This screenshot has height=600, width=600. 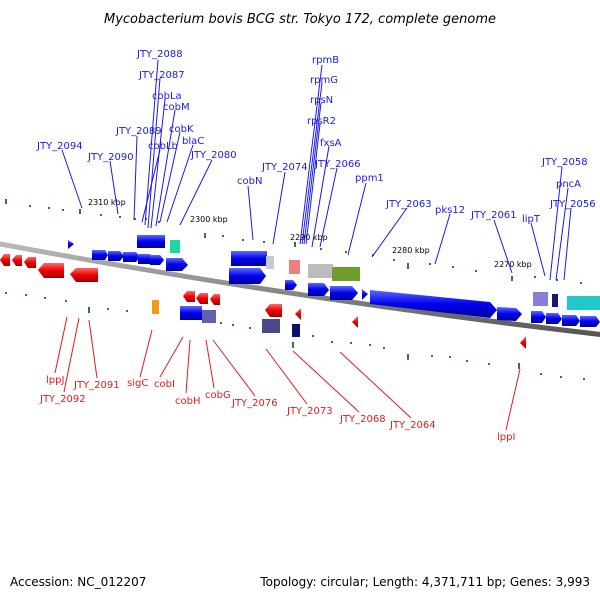 What do you see at coordinates (309, 411) in the screenshot?
I see `gene-label-jty2073: JTY_2073` at bounding box center [309, 411].